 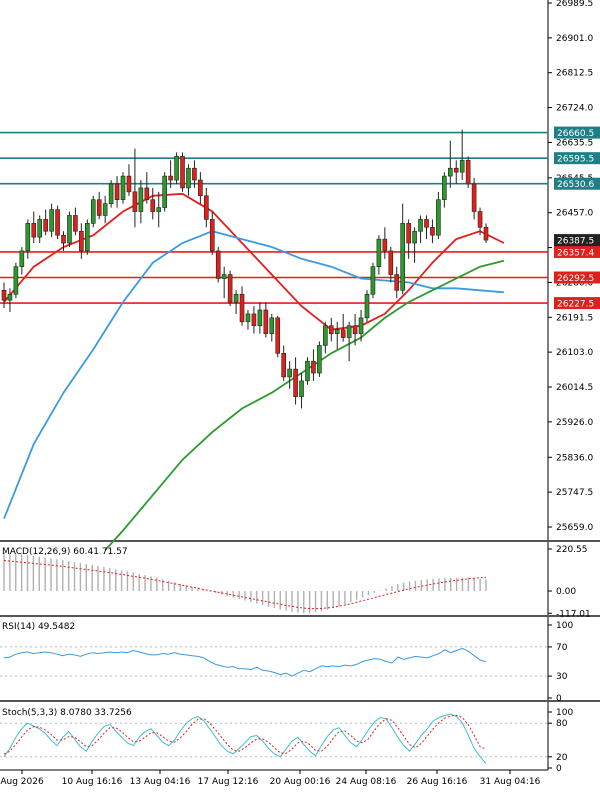 I want to click on macd-signal-line, so click(x=245, y=585).